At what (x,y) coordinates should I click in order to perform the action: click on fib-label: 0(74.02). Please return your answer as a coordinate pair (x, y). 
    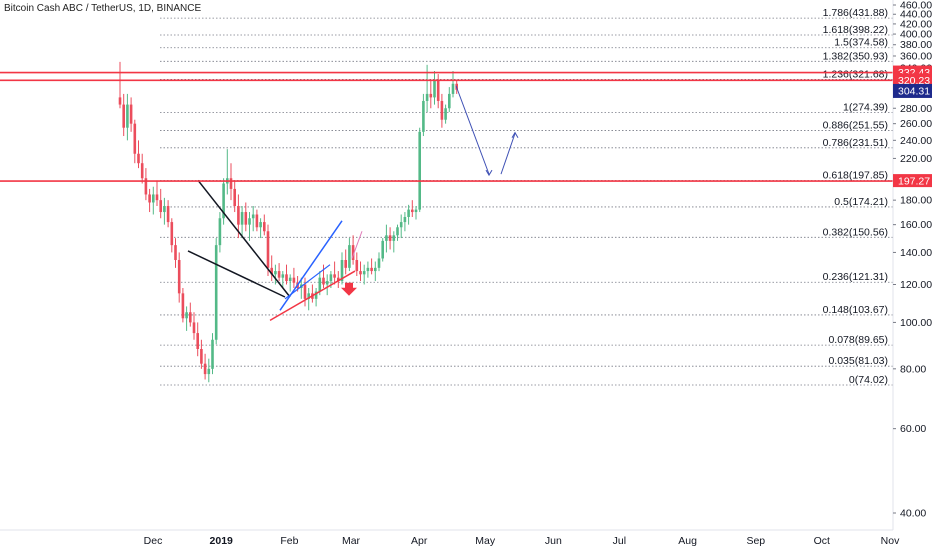
    Looking at the image, I should click on (868, 380).